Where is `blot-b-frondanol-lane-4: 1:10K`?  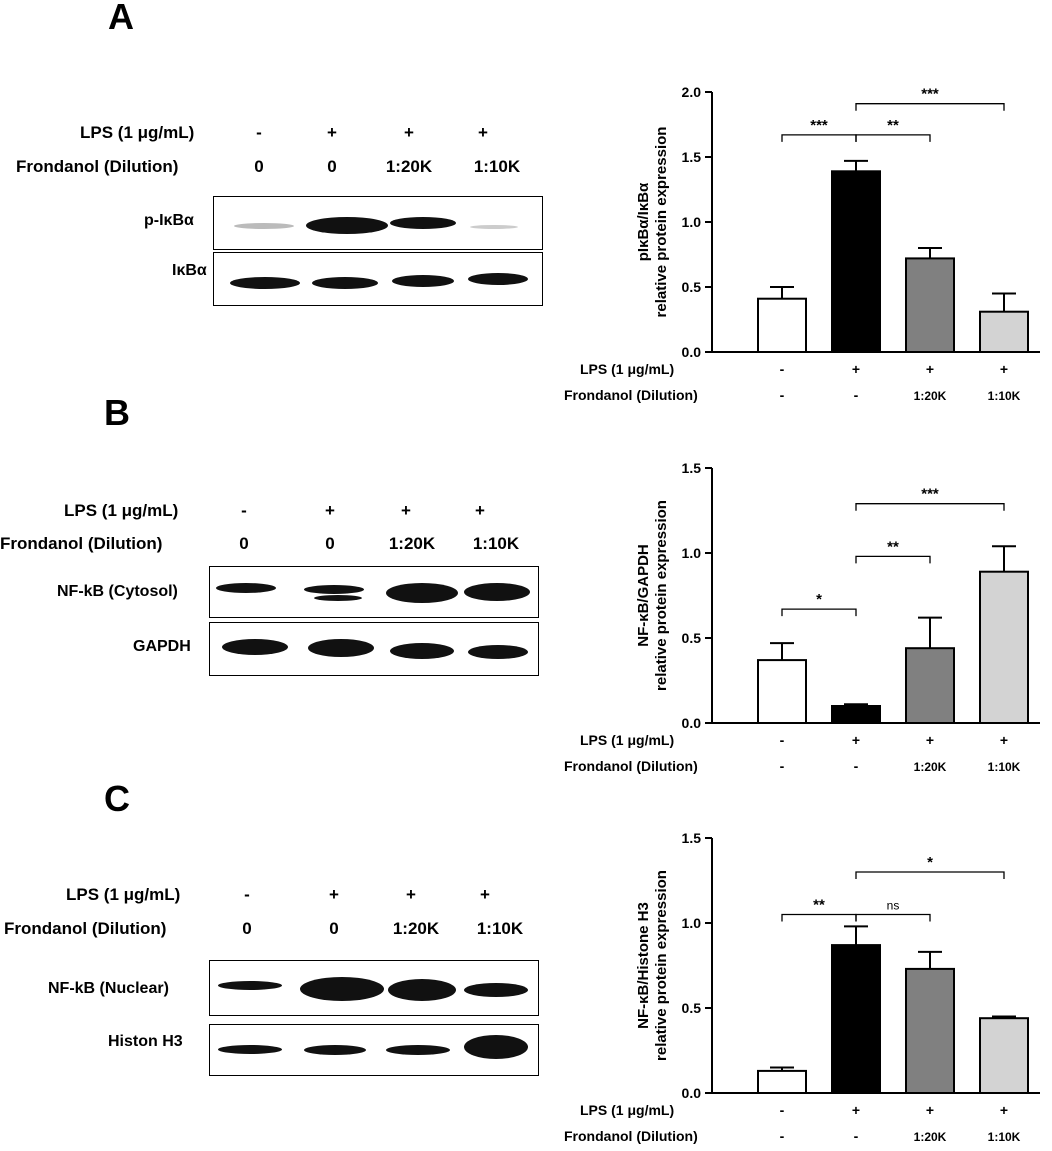
blot-b-frondanol-lane-4: 1:10K is located at coordinates (496, 543).